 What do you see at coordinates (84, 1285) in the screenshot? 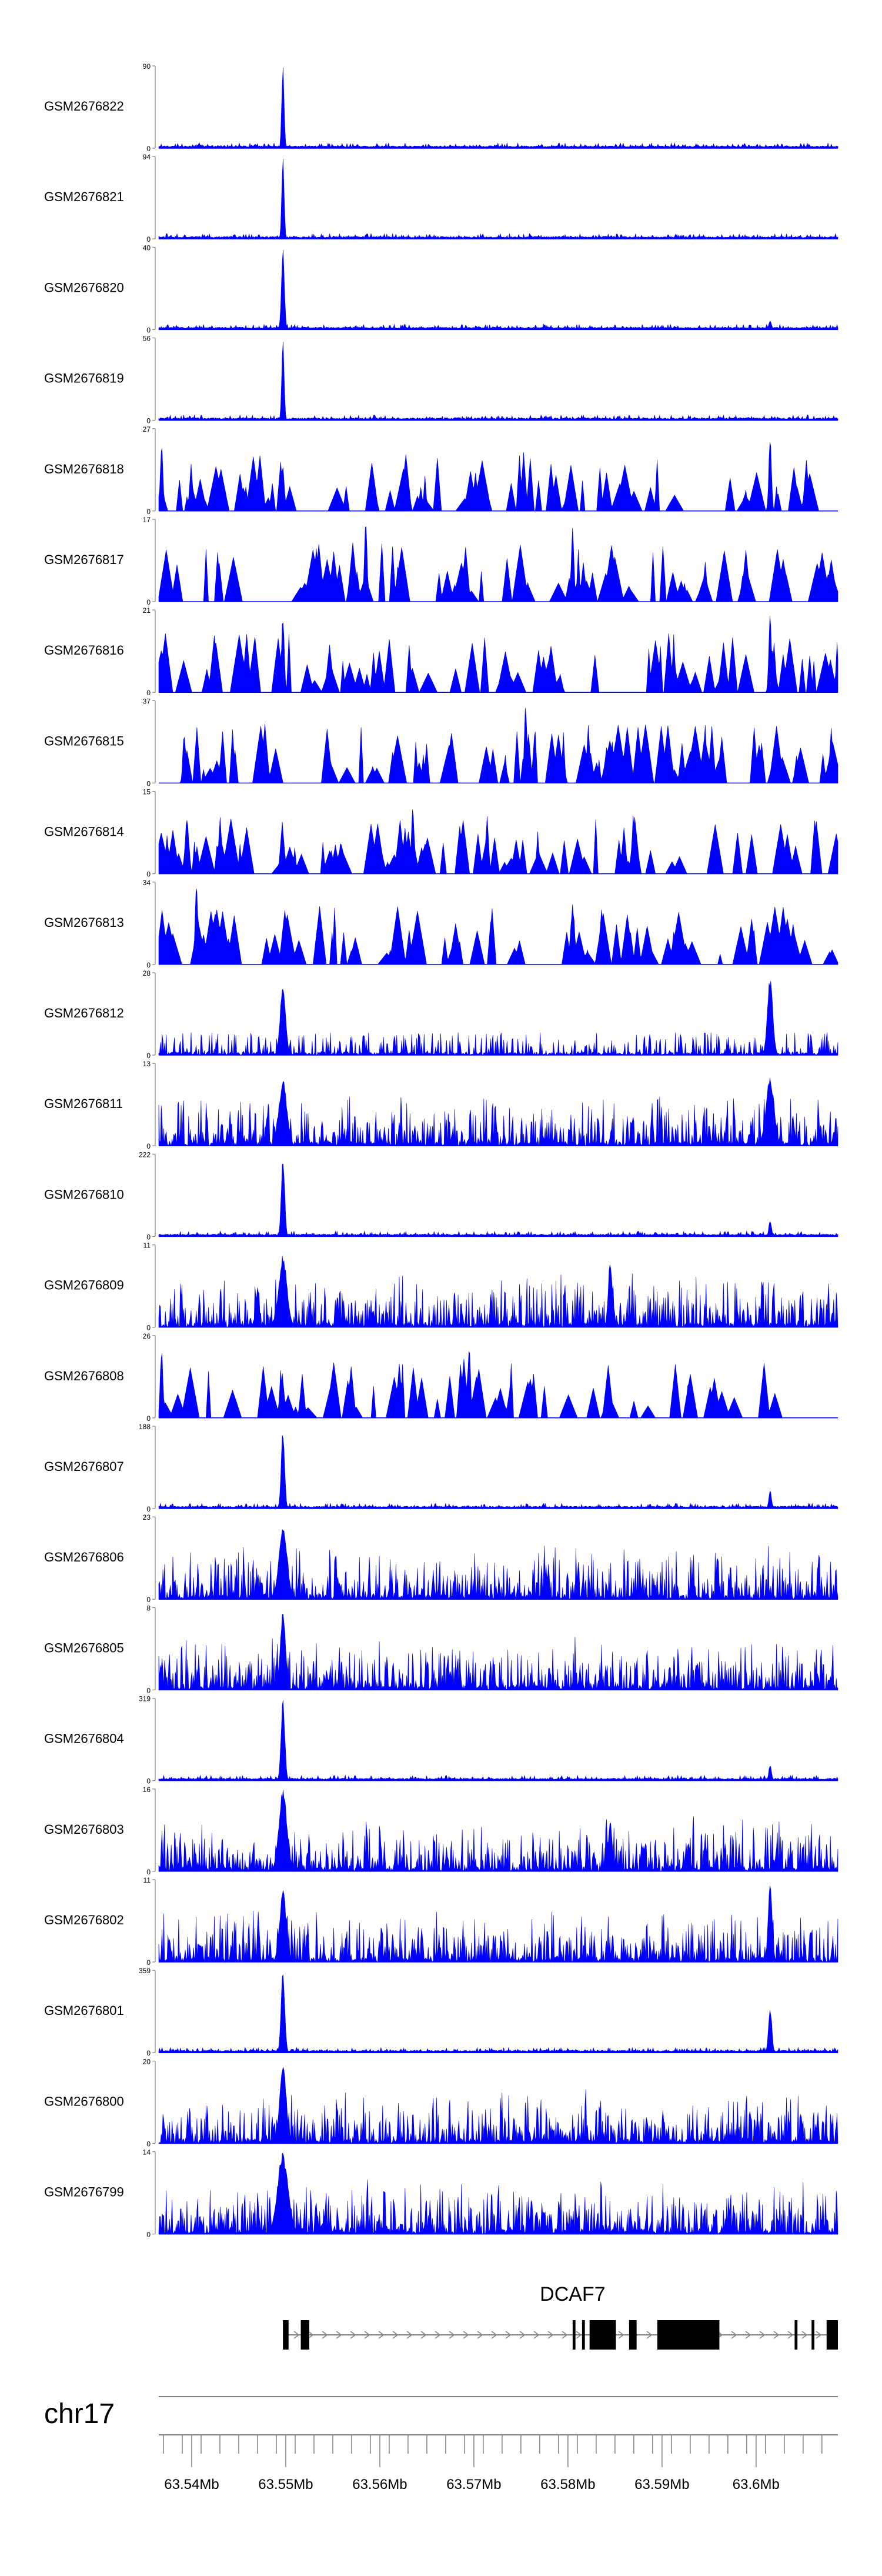
I see `track-sample-label: GSM2676809` at bounding box center [84, 1285].